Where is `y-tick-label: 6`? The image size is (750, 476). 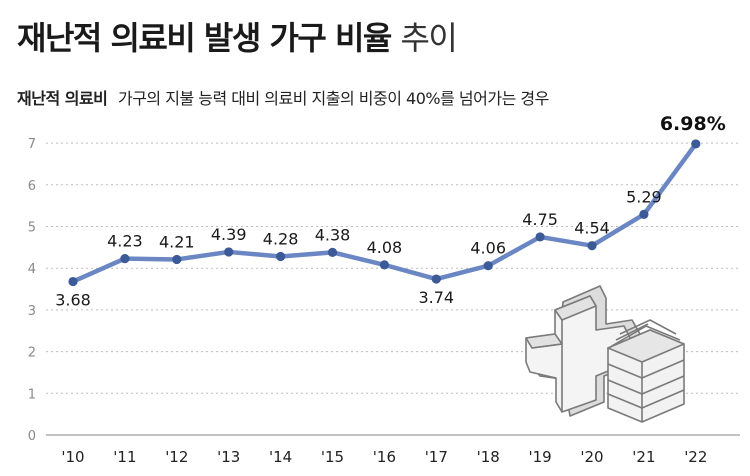
y-tick-label: 6 is located at coordinates (32, 186).